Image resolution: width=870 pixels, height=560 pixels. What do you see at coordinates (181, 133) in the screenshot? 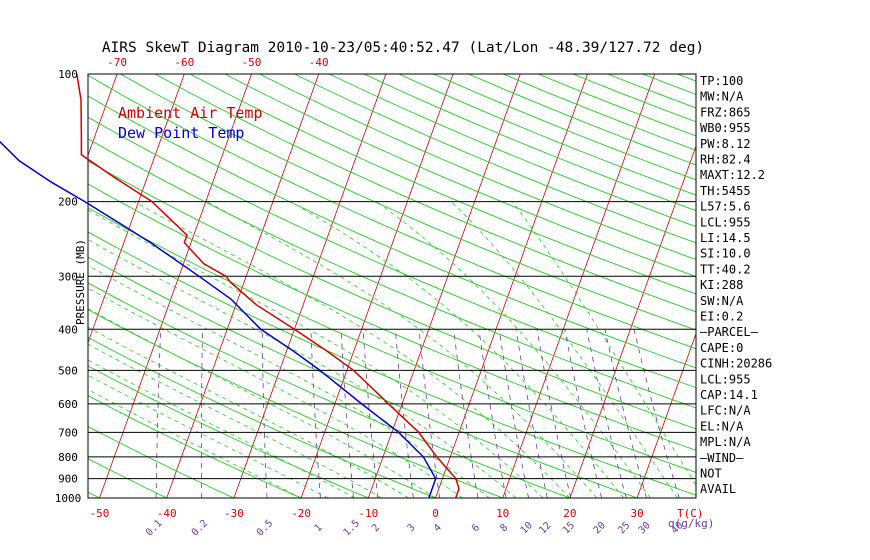
I see `legend-dew-point-temp: Dew Point Temp` at bounding box center [181, 133].